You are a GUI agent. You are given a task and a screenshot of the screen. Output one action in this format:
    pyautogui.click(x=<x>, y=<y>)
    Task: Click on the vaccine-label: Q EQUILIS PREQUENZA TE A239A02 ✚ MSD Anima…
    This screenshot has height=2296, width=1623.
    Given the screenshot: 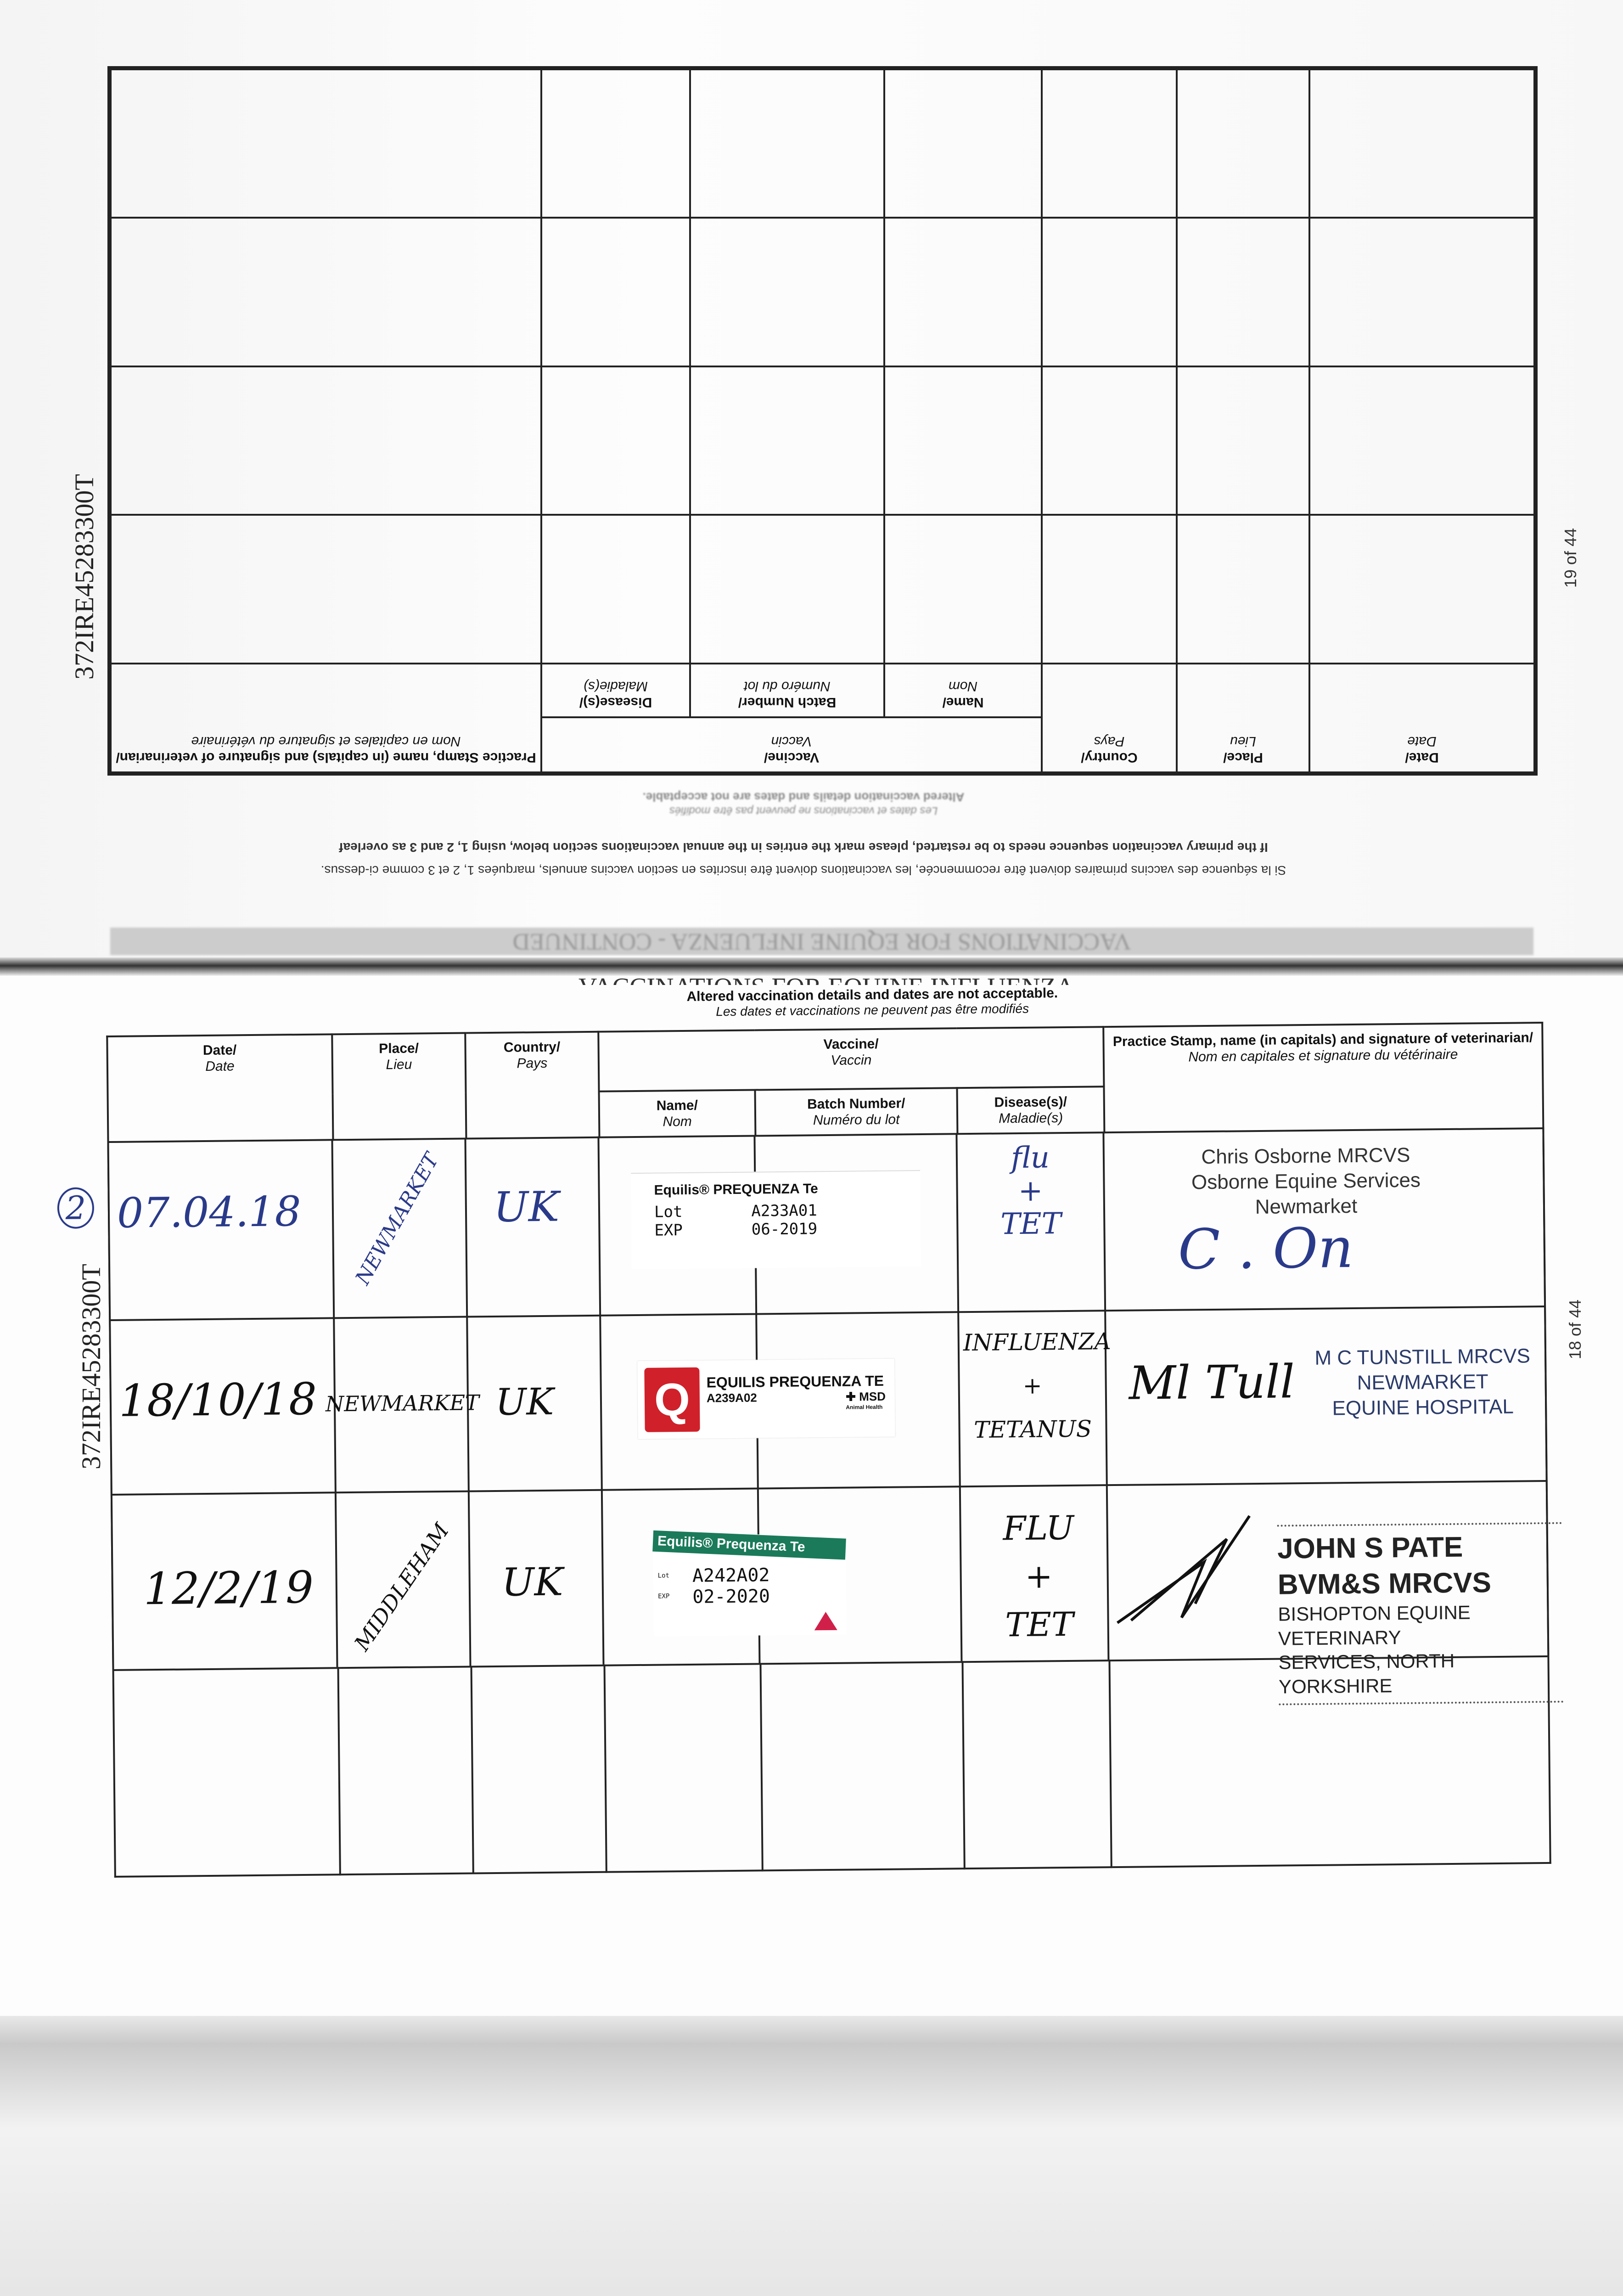 What is the action you would take?
    pyautogui.click(x=766, y=1398)
    